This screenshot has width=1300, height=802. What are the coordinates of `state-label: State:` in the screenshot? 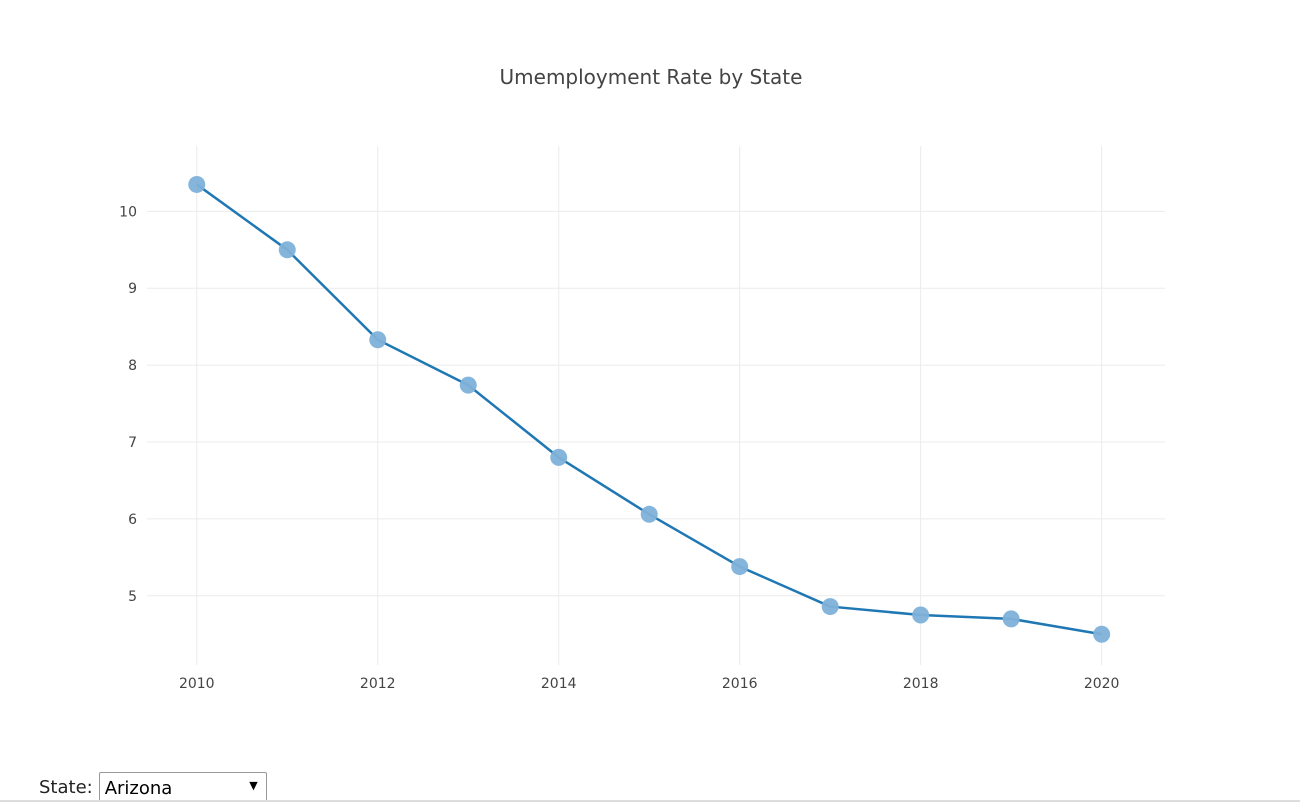 It's located at (66, 787).